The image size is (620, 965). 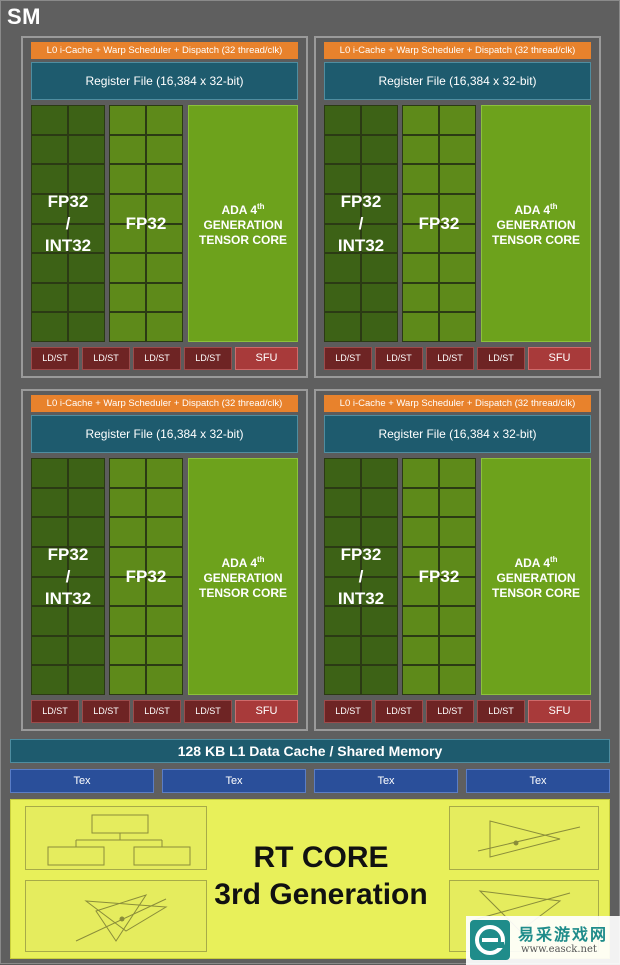 I want to click on watermark-url: www.easck.net, so click(x=559, y=949).